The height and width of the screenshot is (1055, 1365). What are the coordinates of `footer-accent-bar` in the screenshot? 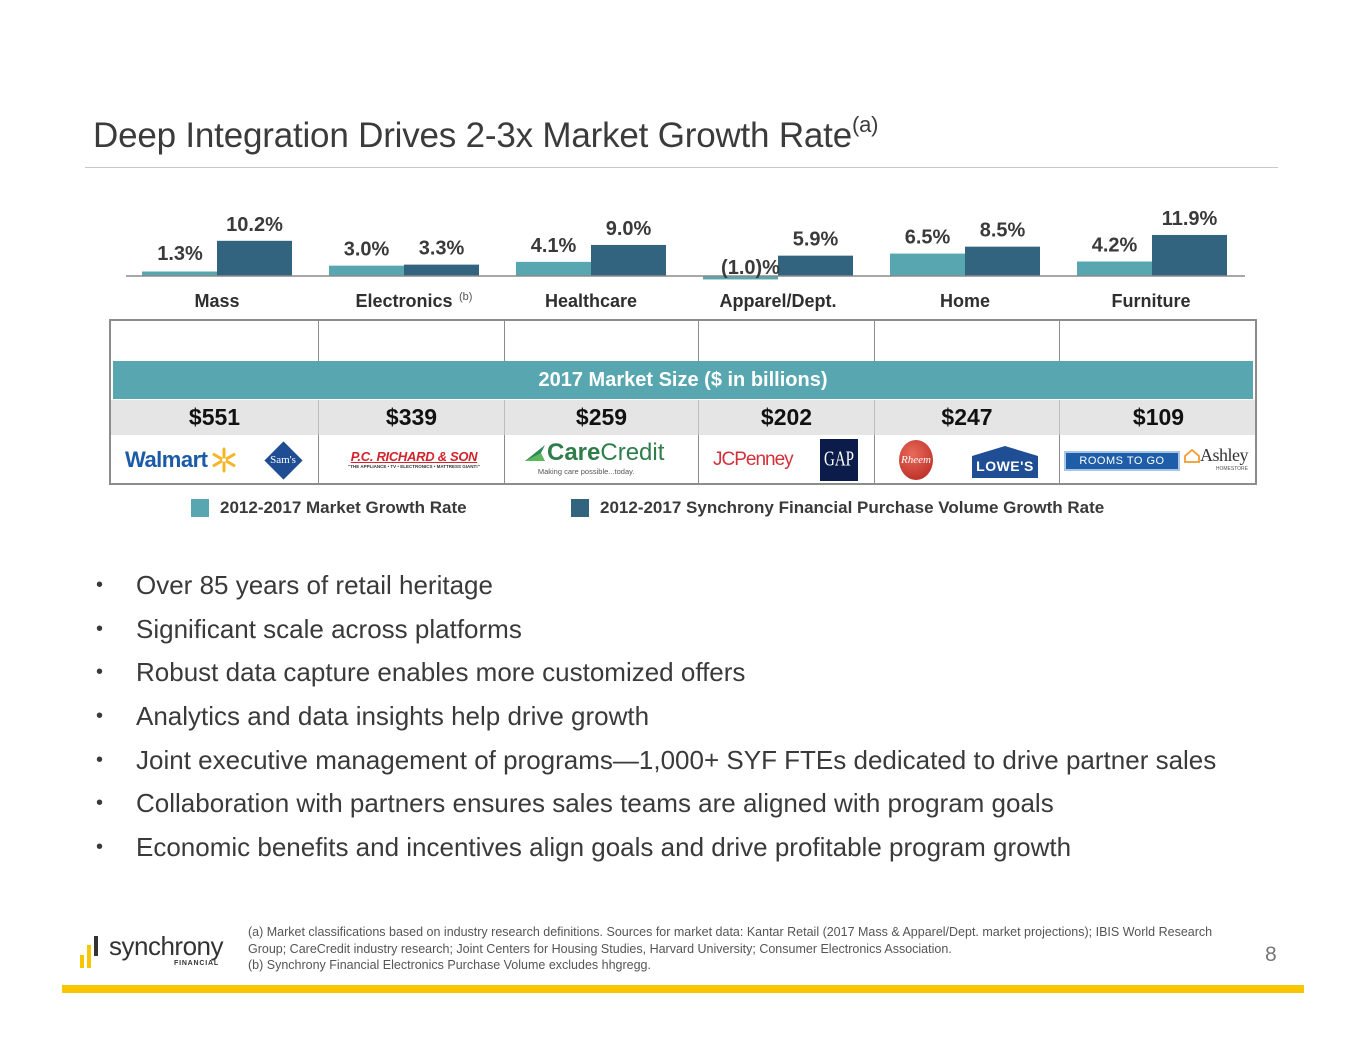 It's located at (683, 989).